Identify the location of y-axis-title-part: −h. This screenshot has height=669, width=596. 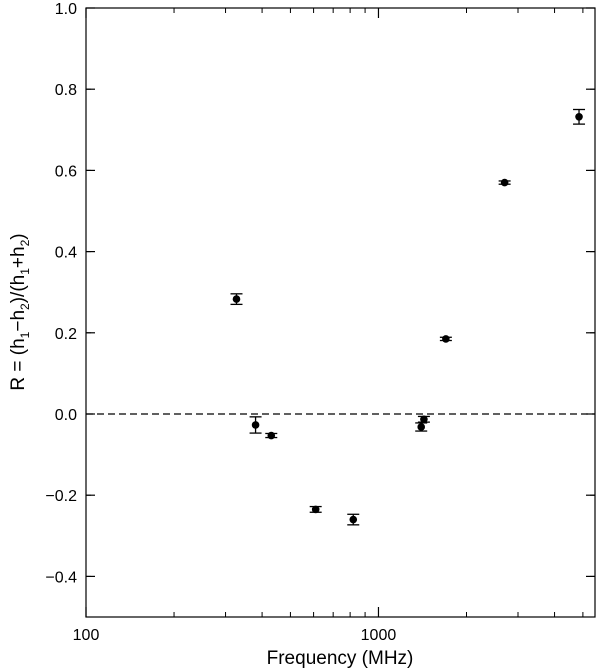
(18, 321).